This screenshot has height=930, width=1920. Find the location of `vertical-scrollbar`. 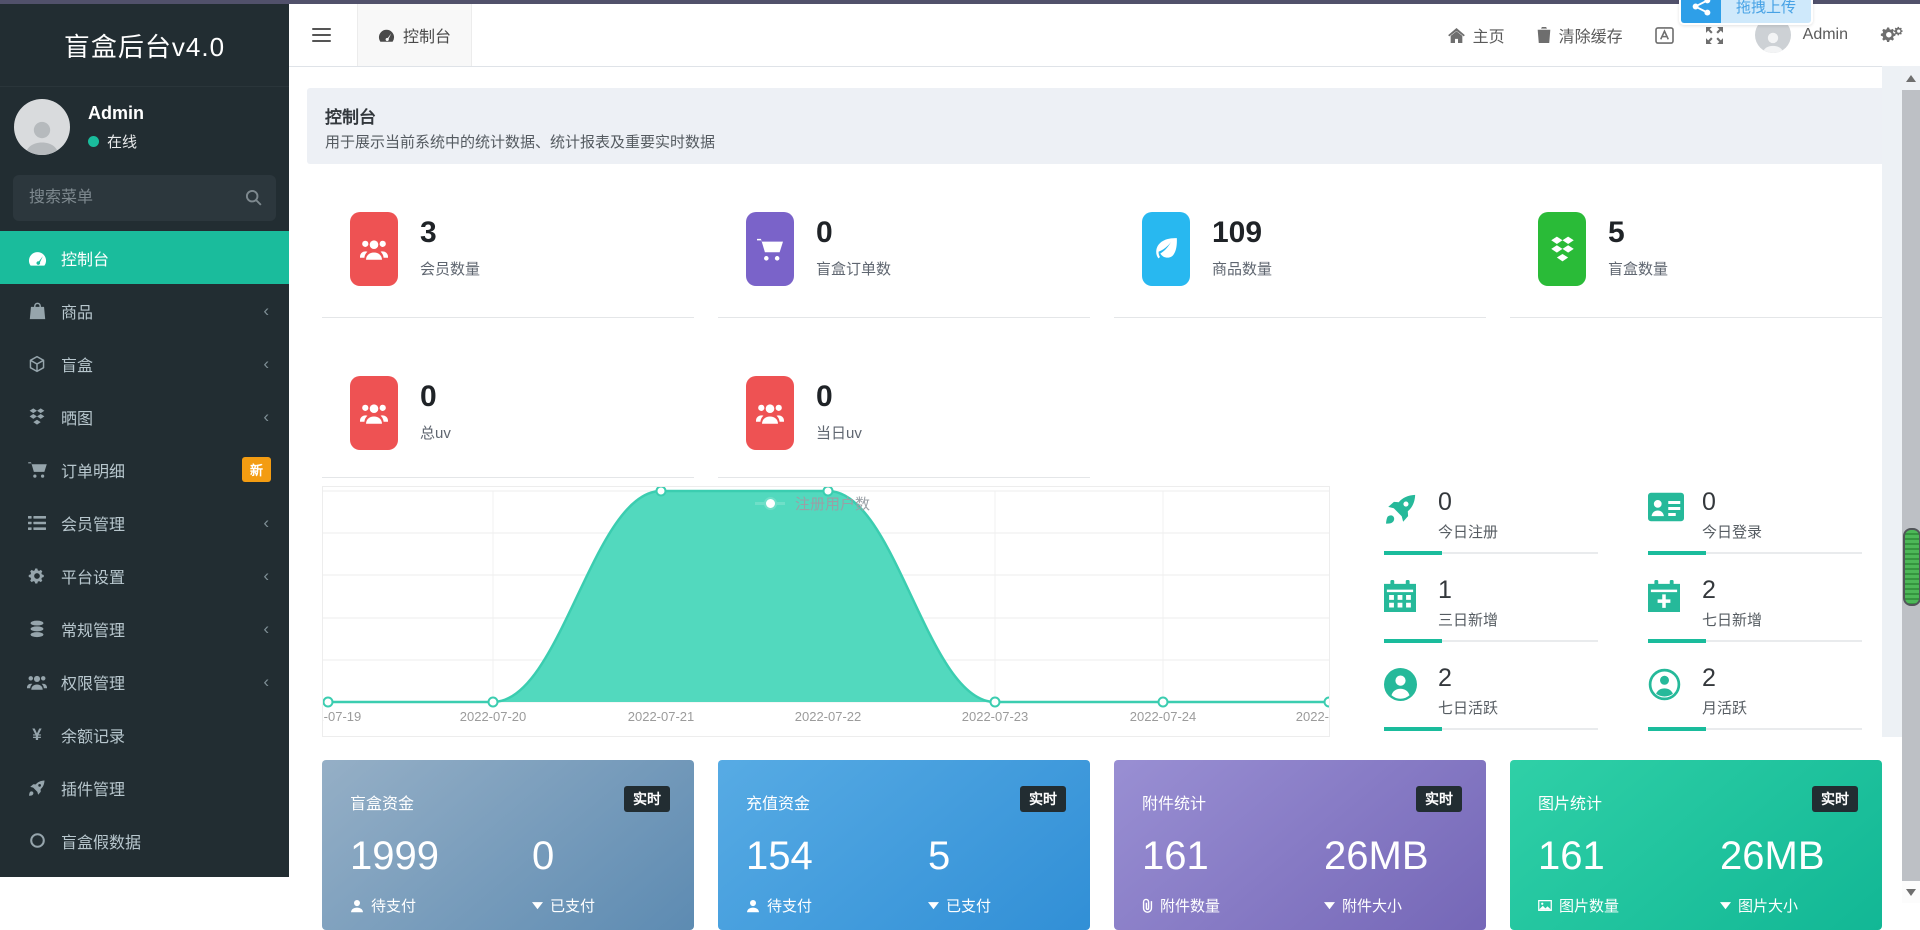

vertical-scrollbar is located at coordinates (1911, 484).